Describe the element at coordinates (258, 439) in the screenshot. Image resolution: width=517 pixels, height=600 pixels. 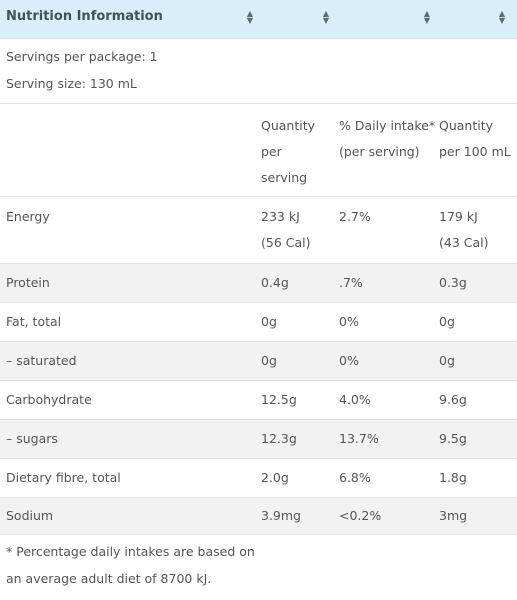
I see `table-row: – sugars 12.3g 13.7% 9.5g` at that location.